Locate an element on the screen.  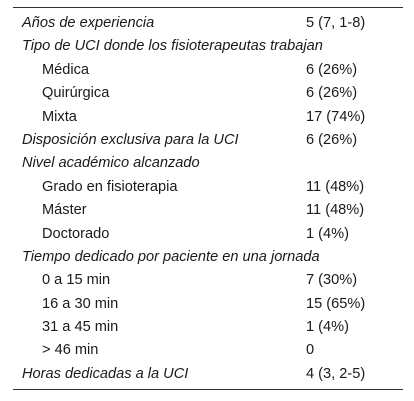
table-row: Años de experiencia 5 (7, 1-8) is located at coordinates (208, 23).